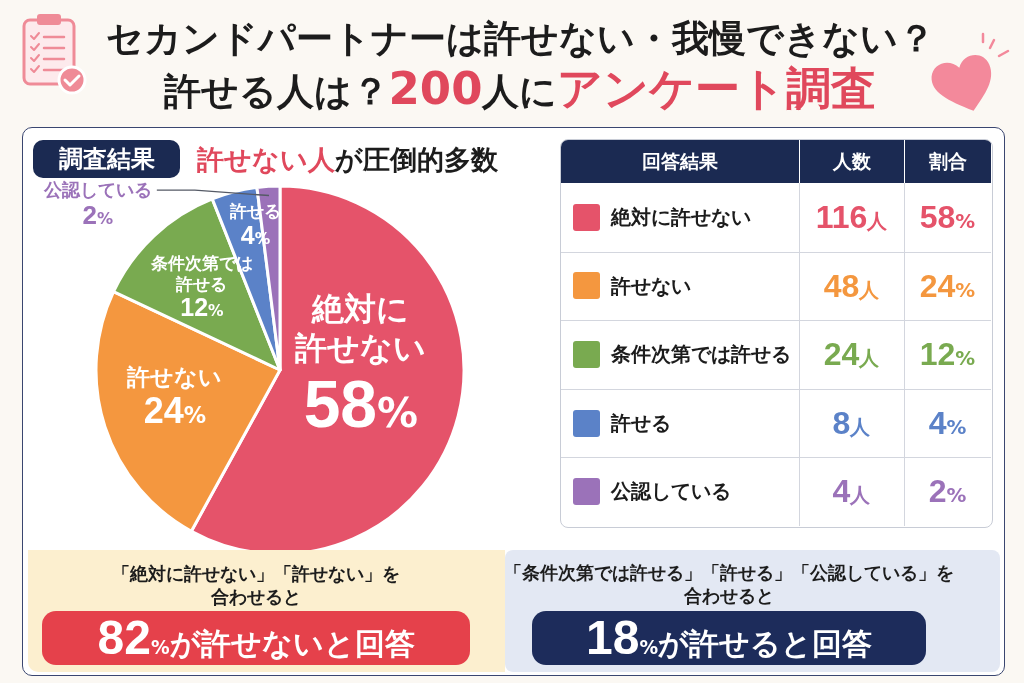  Describe the element at coordinates (256, 637) in the screenshot. I see `text: 82%が許せないと回答` at that location.